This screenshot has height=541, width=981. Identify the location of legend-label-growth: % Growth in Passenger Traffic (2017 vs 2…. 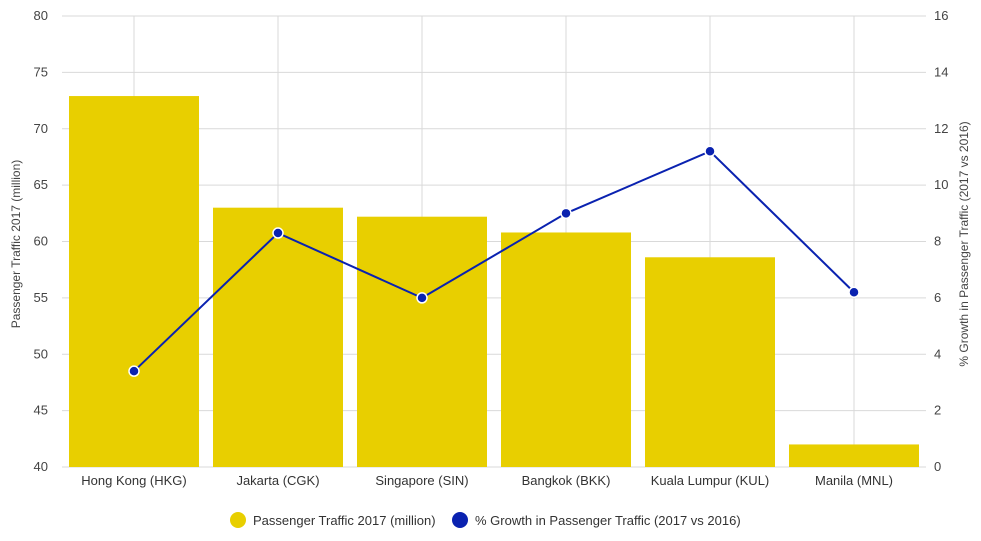
(608, 520).